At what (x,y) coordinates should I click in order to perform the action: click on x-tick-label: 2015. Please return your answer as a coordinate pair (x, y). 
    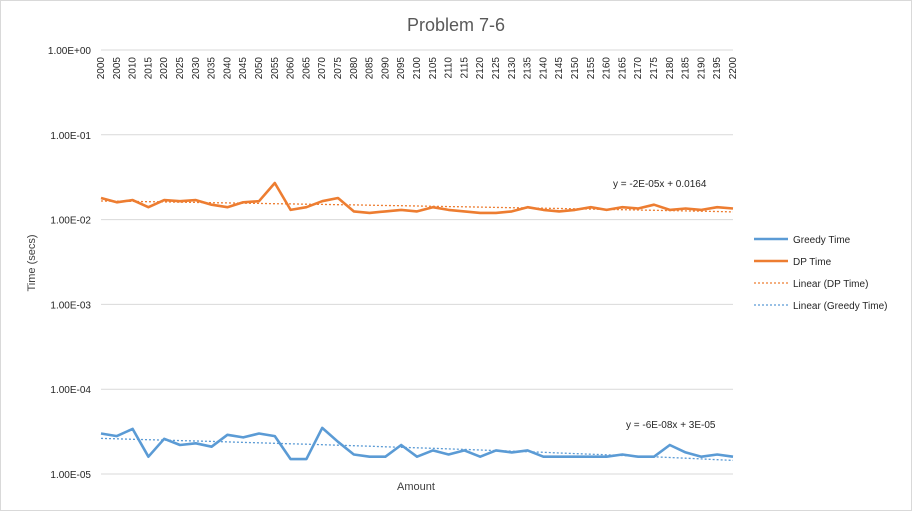
    Looking at the image, I should click on (148, 68).